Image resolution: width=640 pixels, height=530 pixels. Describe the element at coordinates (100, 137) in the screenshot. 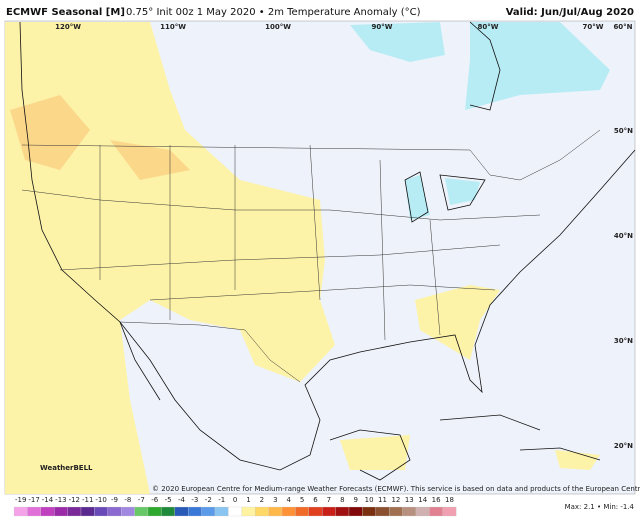

I see `warm-anomaly-strong` at that location.